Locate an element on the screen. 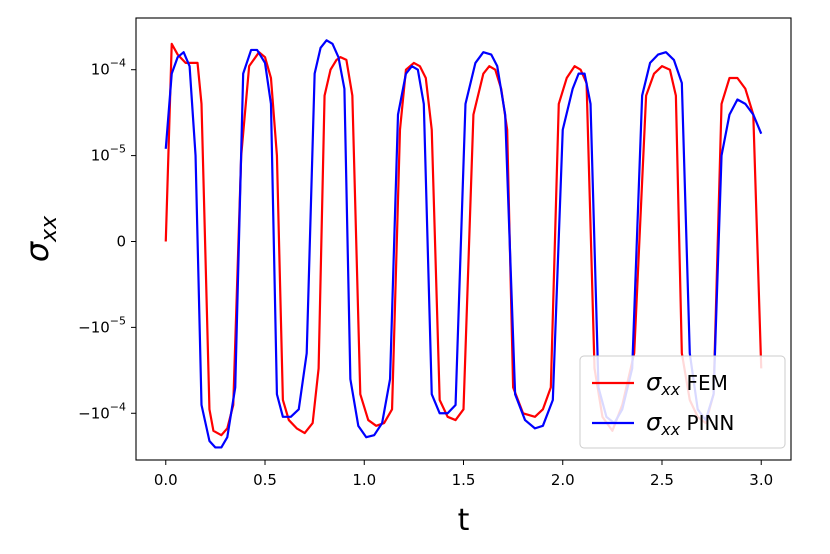  legend-box is located at coordinates (682, 402).